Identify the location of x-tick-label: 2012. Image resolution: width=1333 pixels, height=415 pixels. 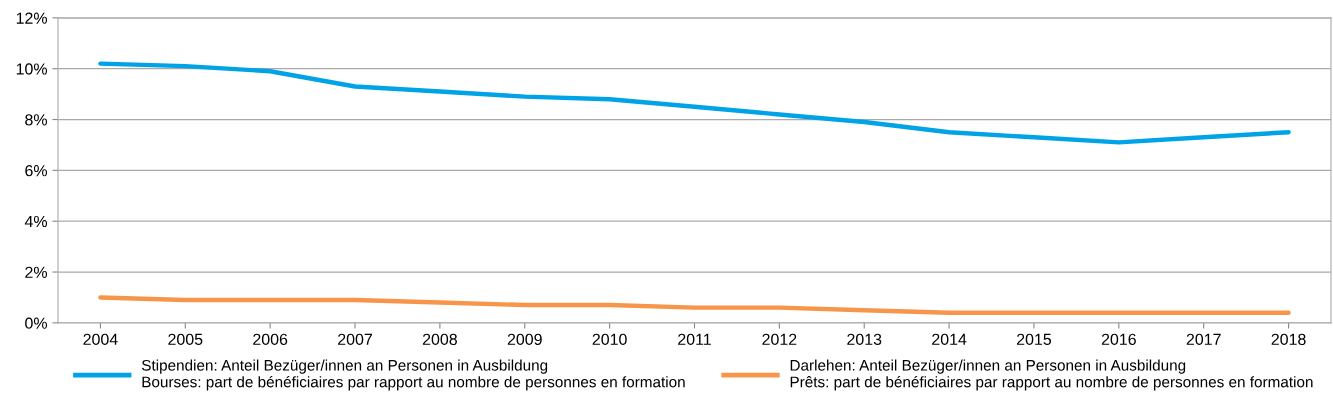
(779, 339).